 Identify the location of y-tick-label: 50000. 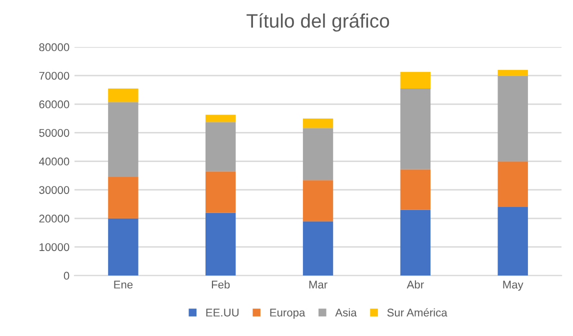
(54, 132).